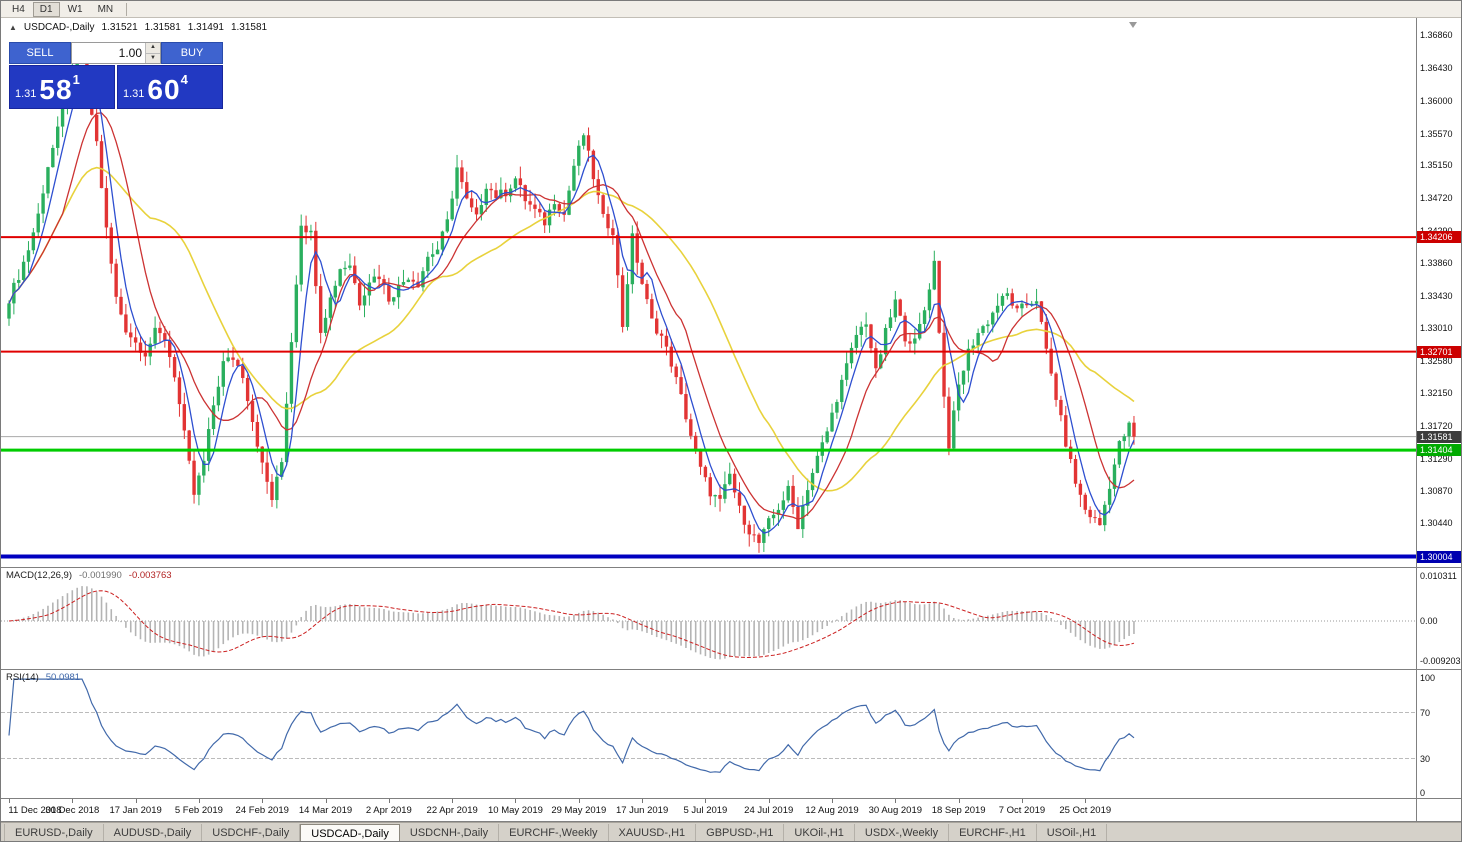  I want to click on price-tick: 1.33860, so click(1436, 263).